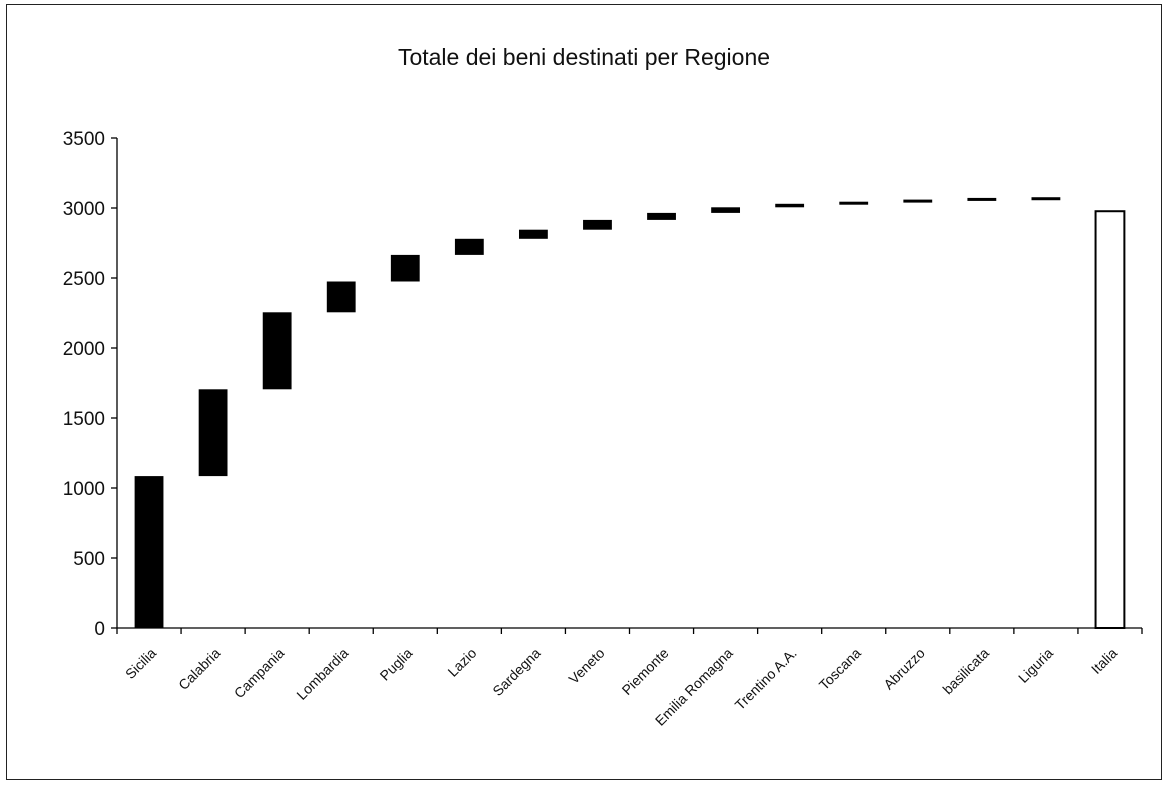 Image resolution: width=1168 pixels, height=785 pixels. I want to click on x-tick-label: Lazio, so click(461, 662).